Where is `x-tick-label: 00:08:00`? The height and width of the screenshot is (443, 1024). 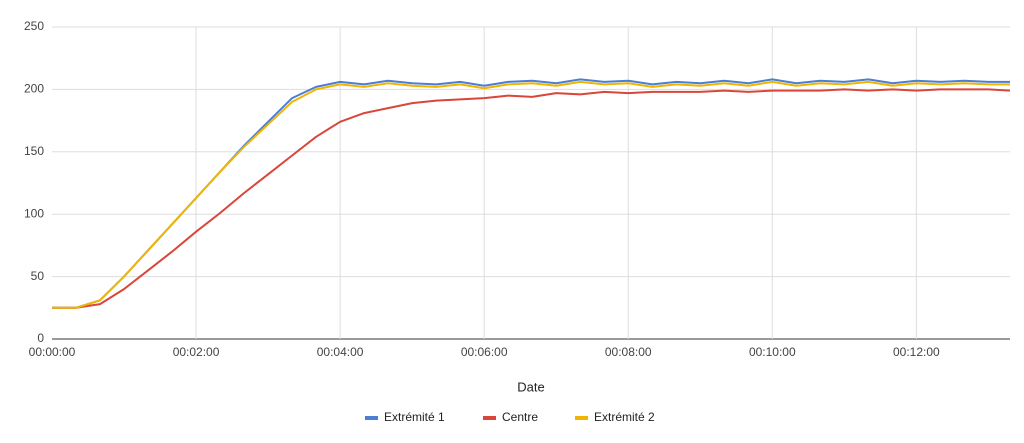
x-tick-label: 00:08:00 is located at coordinates (628, 352).